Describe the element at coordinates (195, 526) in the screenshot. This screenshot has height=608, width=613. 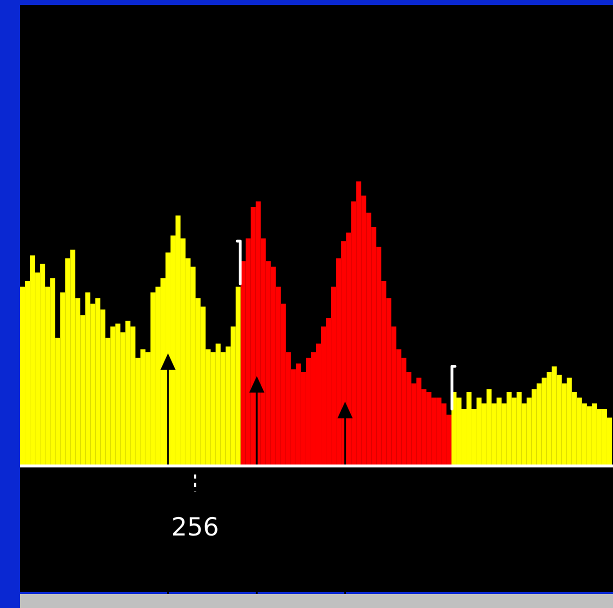
I see `text: 256` at that location.